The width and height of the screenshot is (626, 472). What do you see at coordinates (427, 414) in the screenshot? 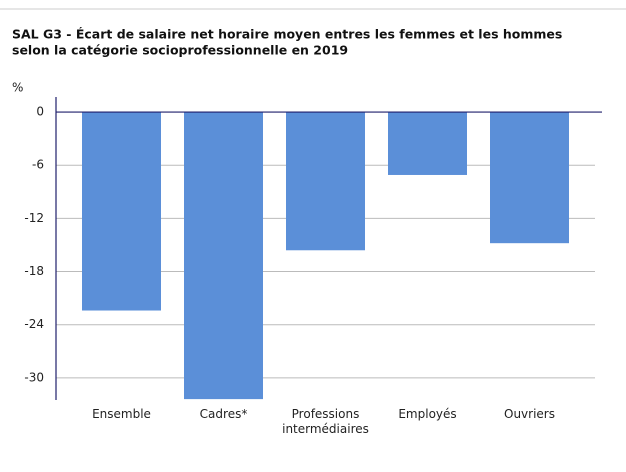
I see `x-tick-label: Employés` at bounding box center [427, 414].